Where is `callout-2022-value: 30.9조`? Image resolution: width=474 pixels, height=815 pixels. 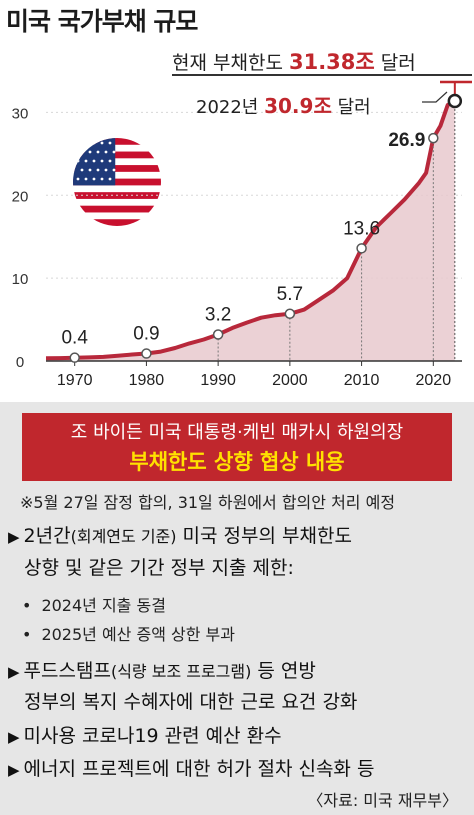
callout-2022-value: 30.9조 is located at coordinates (298, 106).